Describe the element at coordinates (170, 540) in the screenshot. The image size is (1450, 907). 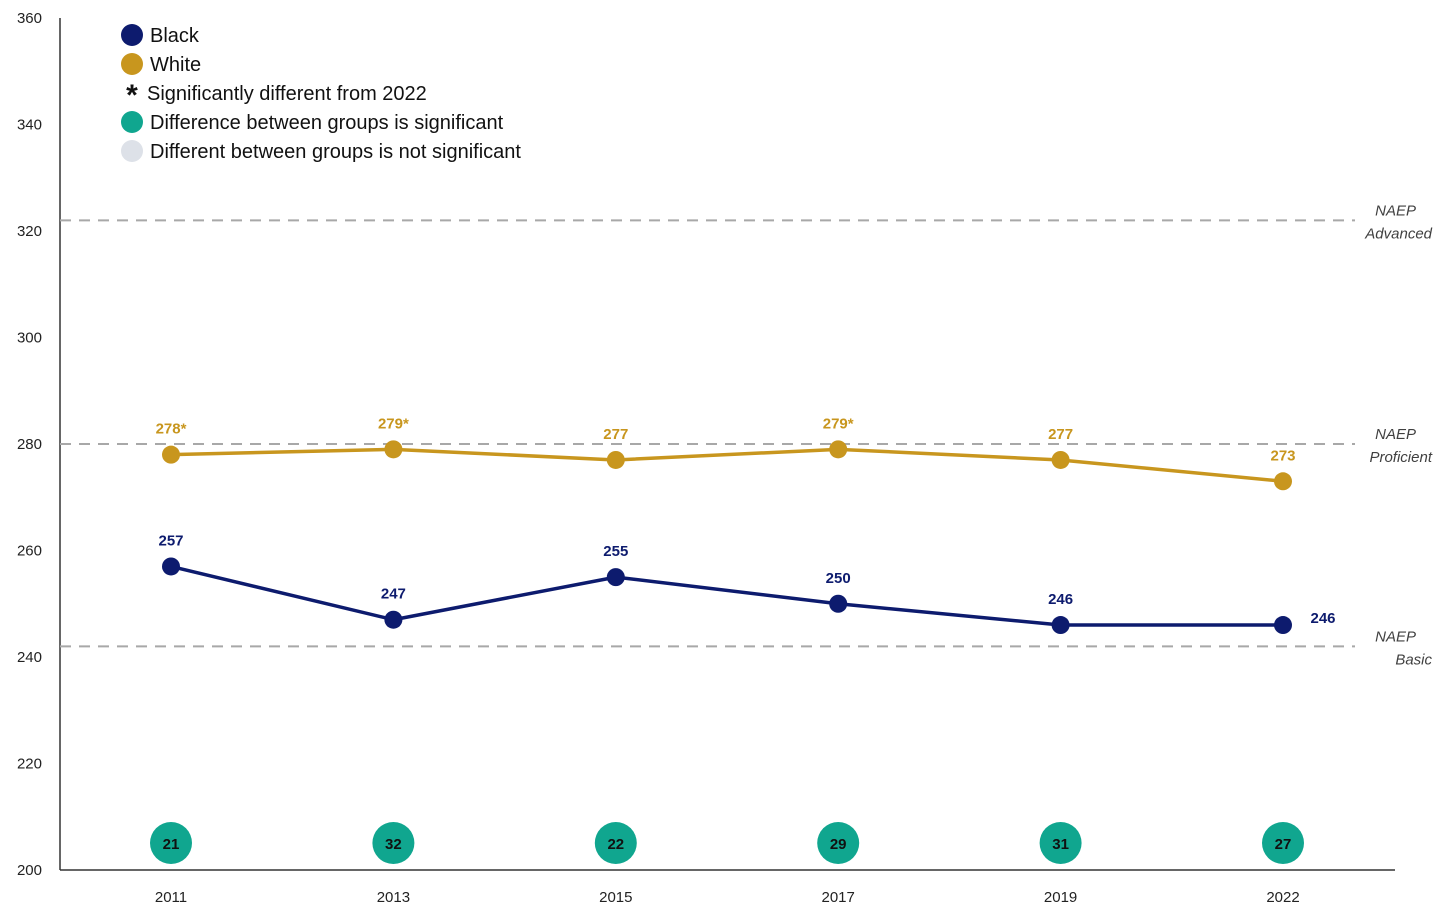
I see `data-label-black: 257` at that location.